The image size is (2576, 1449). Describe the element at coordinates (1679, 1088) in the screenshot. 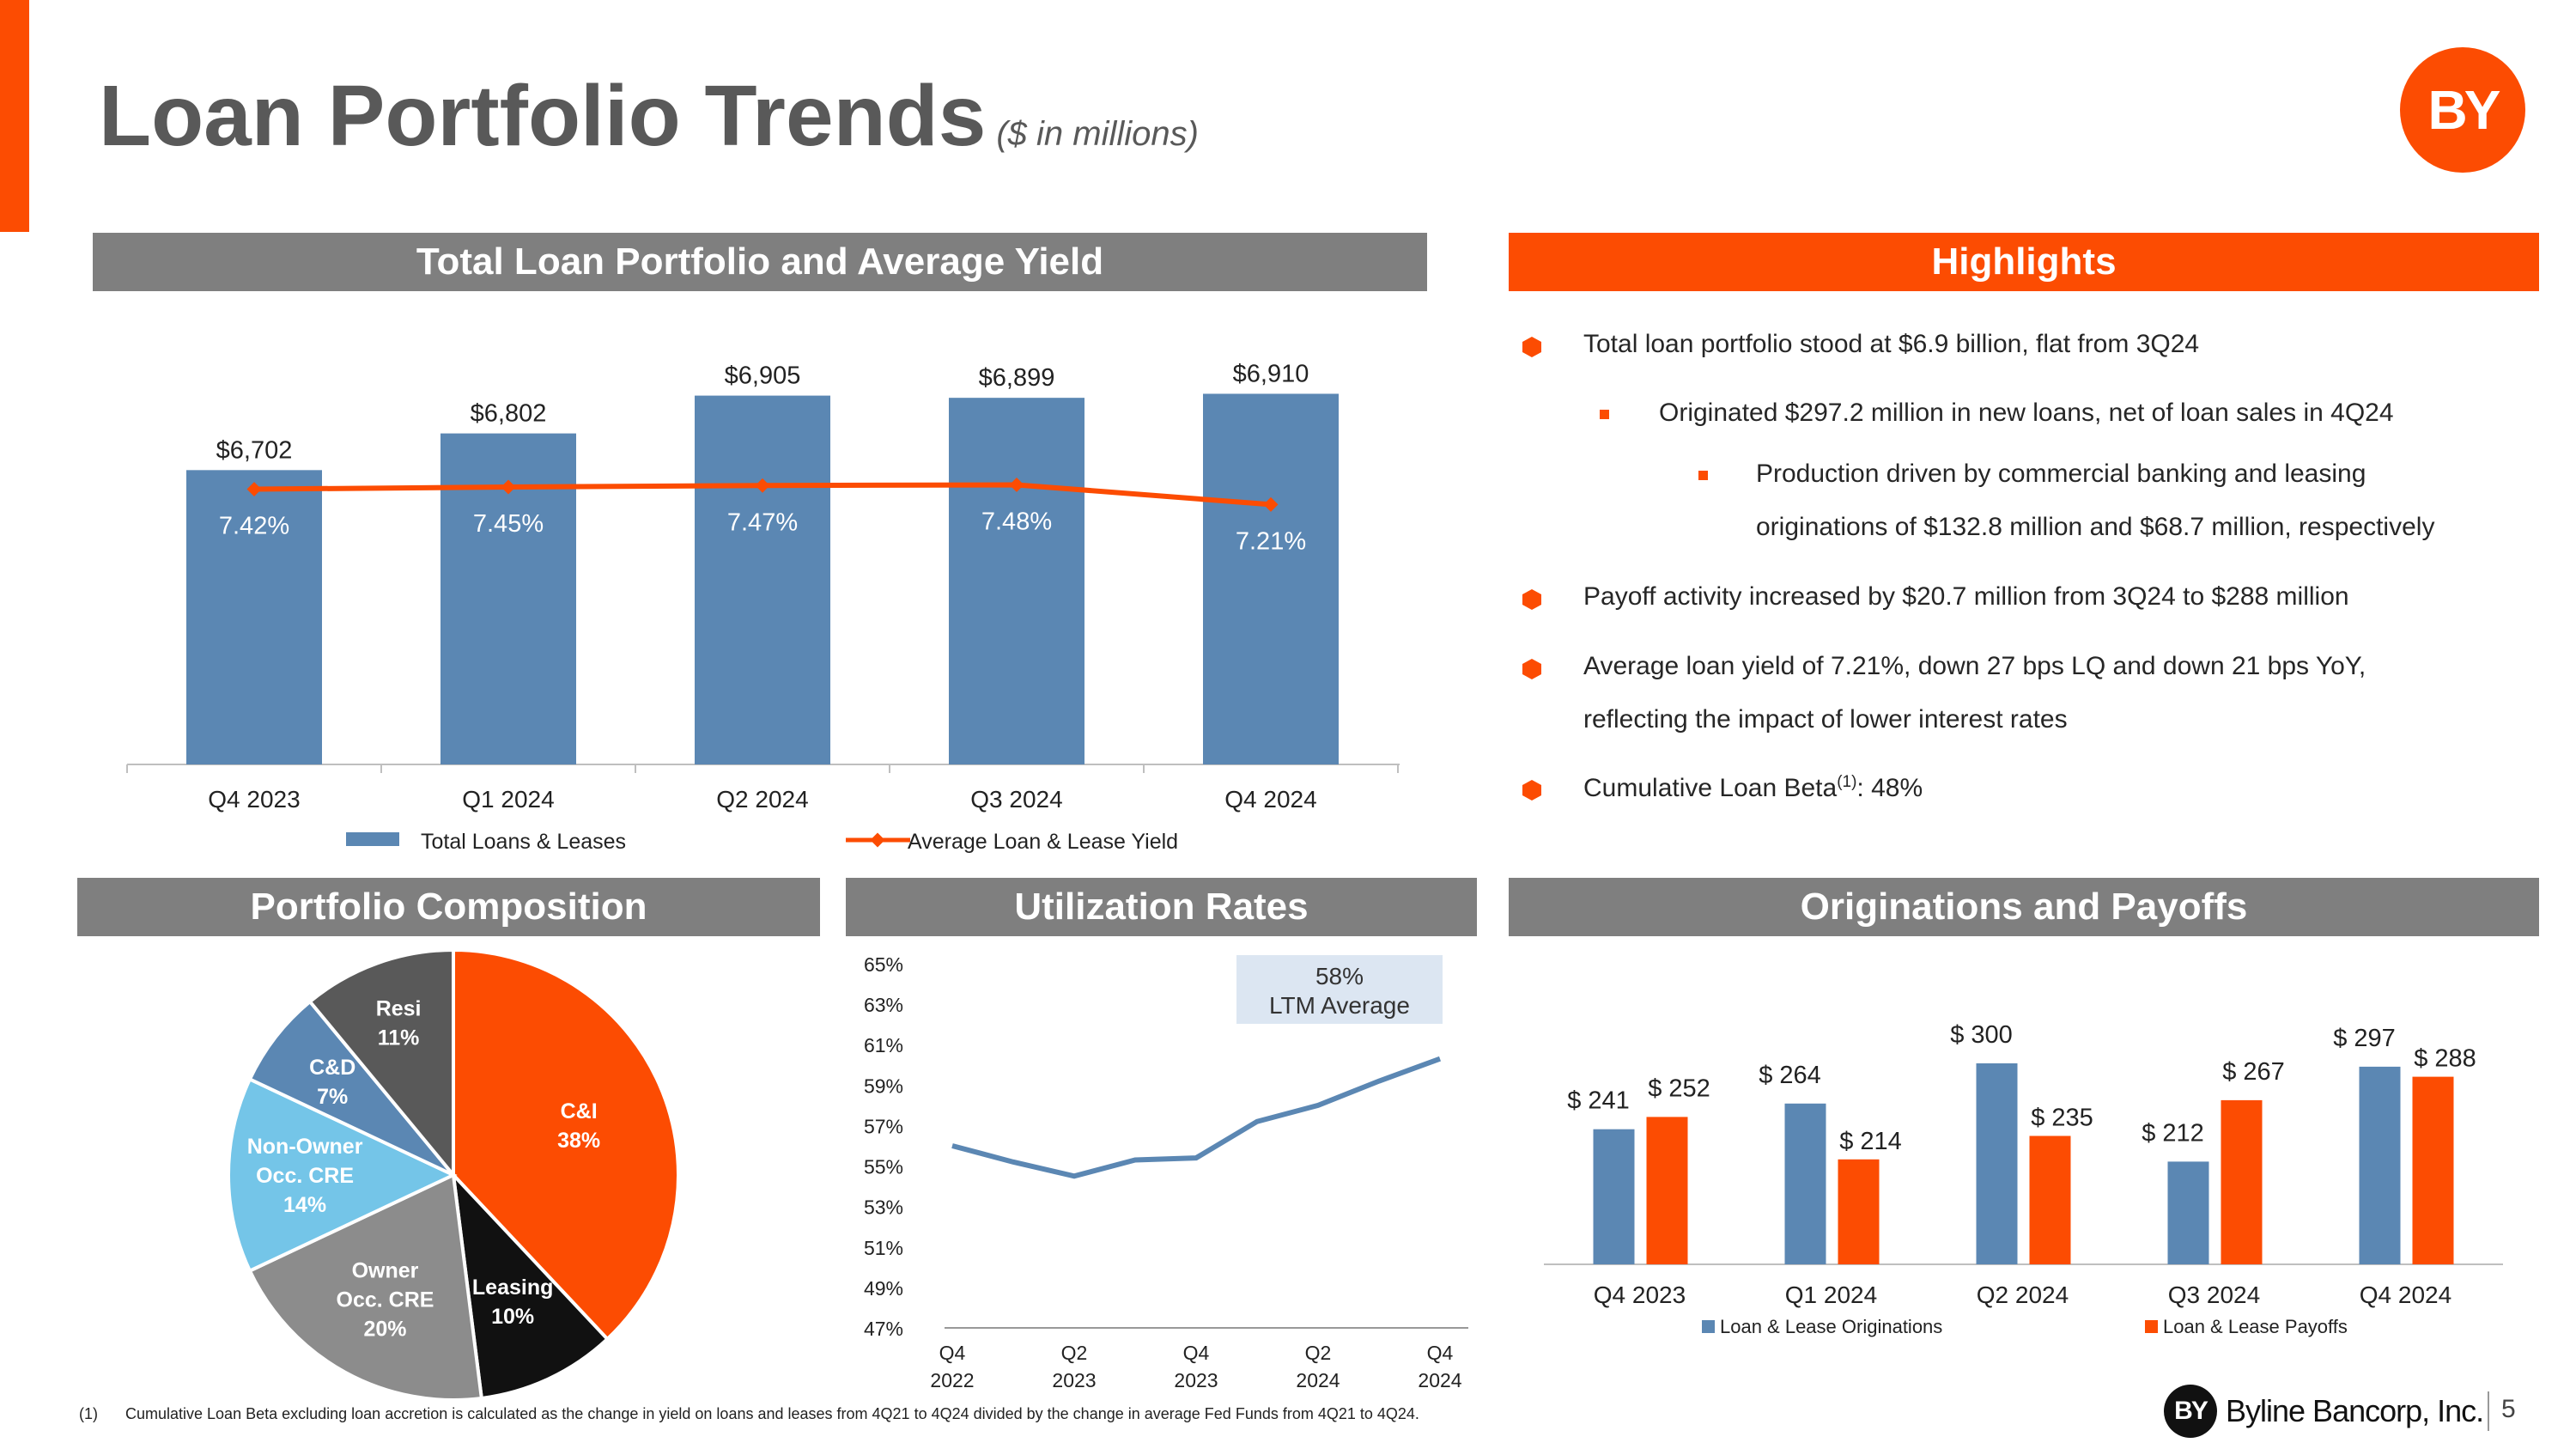

I see `payoff-label: $ 252` at that location.